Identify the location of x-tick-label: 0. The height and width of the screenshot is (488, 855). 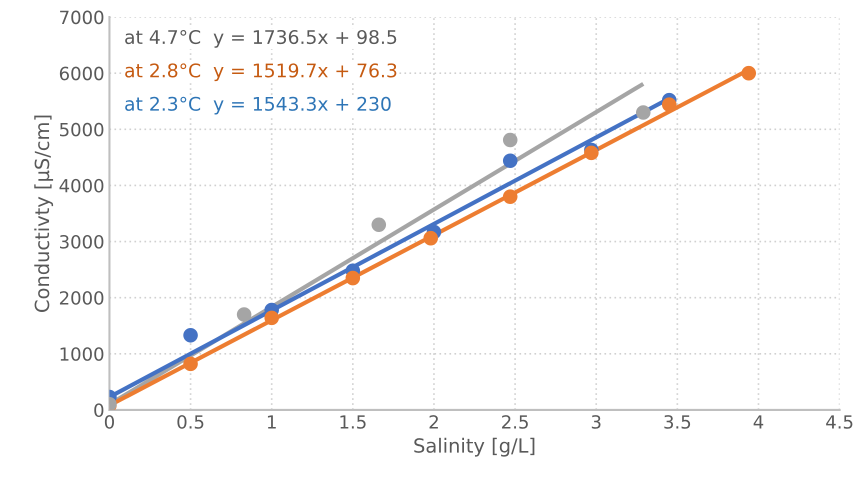
(109, 422).